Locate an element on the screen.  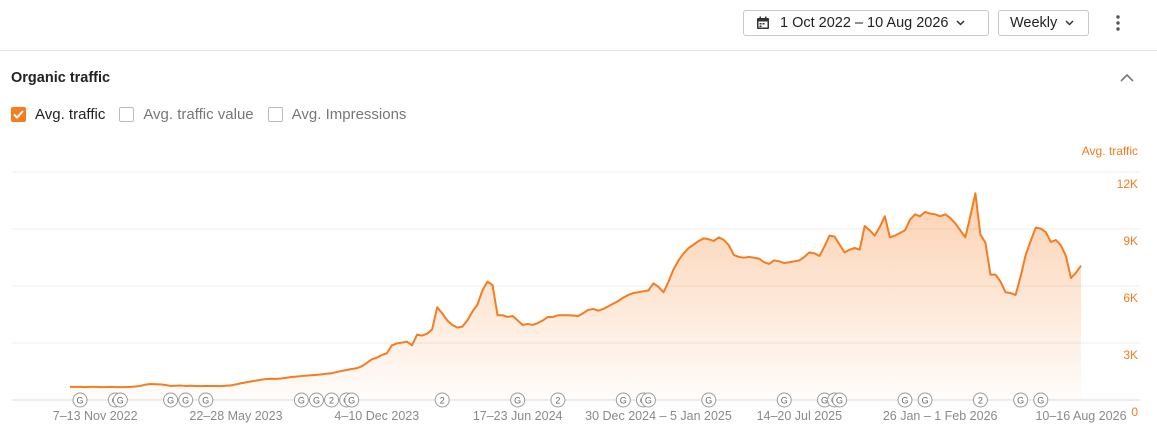
metric-label: Avg. Impressions is located at coordinates (349, 114).